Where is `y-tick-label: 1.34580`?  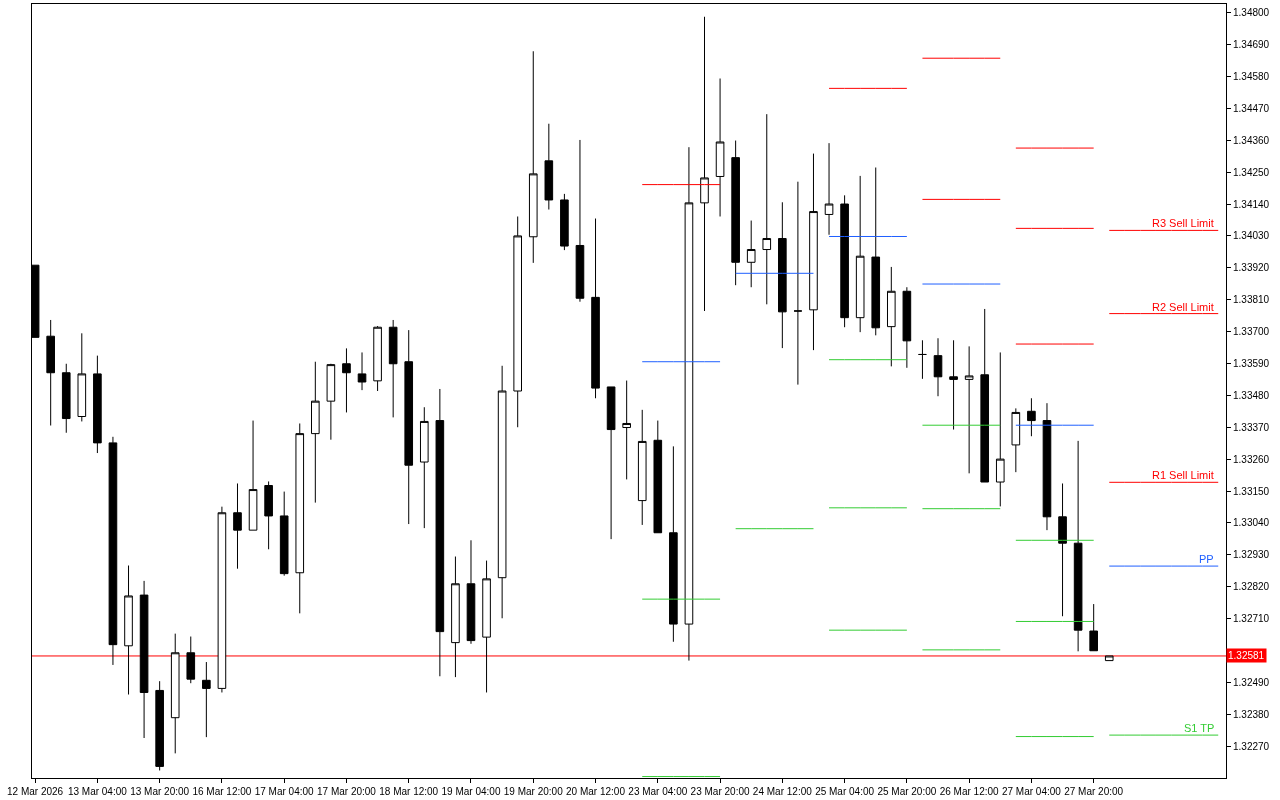
y-tick-label: 1.34580 is located at coordinates (1251, 76).